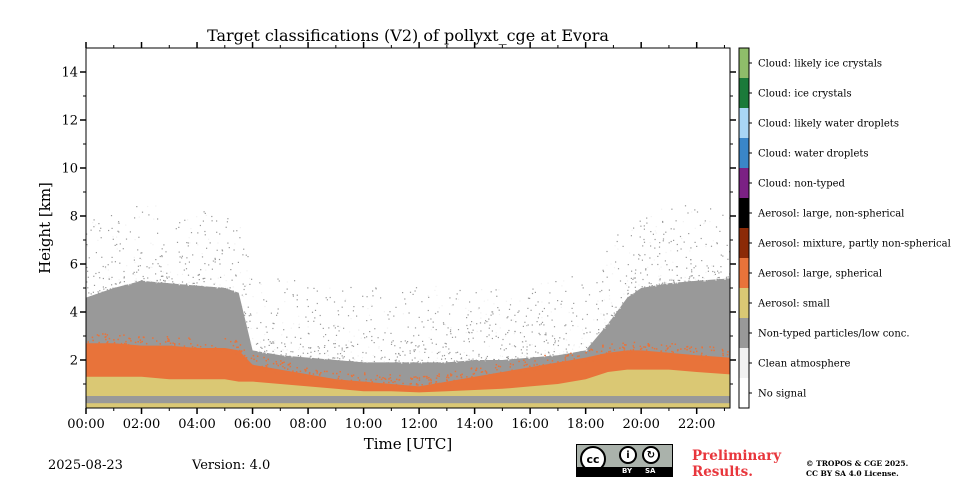 The image size is (960, 480). What do you see at coordinates (744, 93) in the screenshot?
I see `legend-swatch` at bounding box center [744, 93].